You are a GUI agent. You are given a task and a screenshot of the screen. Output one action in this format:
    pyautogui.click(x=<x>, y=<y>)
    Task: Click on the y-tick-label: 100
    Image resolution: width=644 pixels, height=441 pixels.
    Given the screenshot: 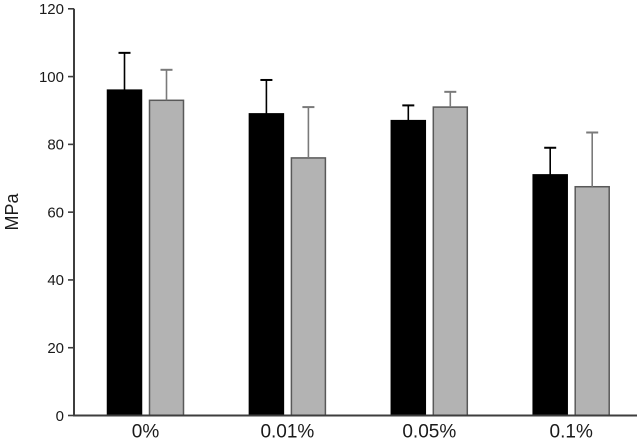 What is the action you would take?
    pyautogui.click(x=51, y=77)
    